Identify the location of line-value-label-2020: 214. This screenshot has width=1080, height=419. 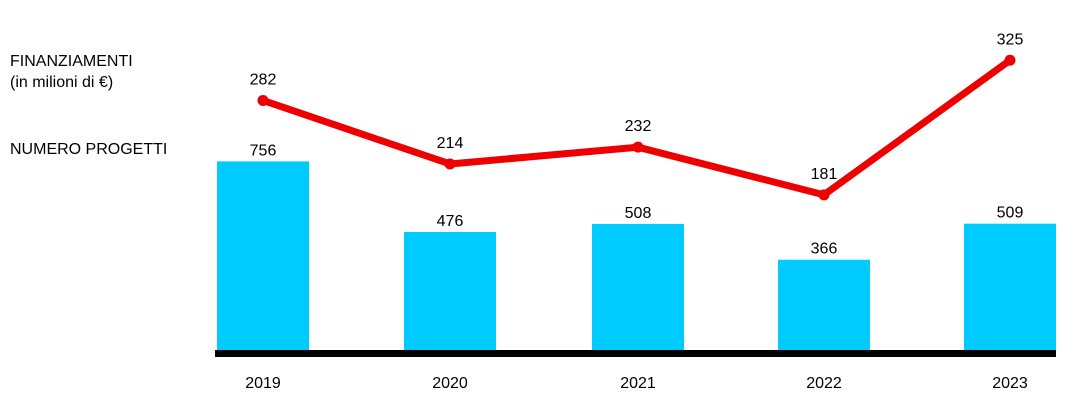
(450, 143).